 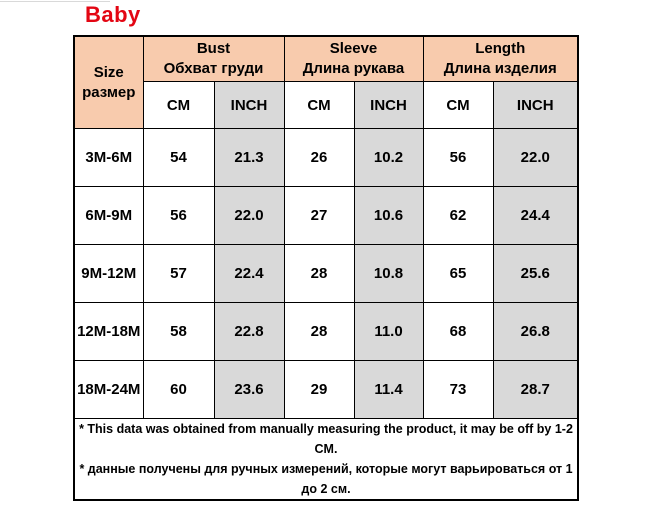 What do you see at coordinates (113, 14) in the screenshot?
I see `page-title: Baby` at bounding box center [113, 14].